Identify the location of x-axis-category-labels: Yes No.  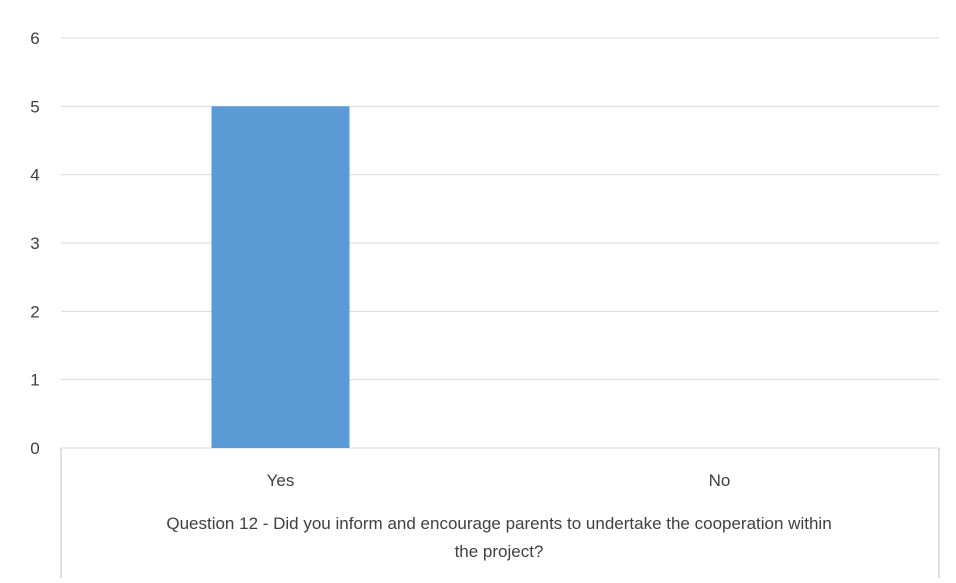
(499, 480).